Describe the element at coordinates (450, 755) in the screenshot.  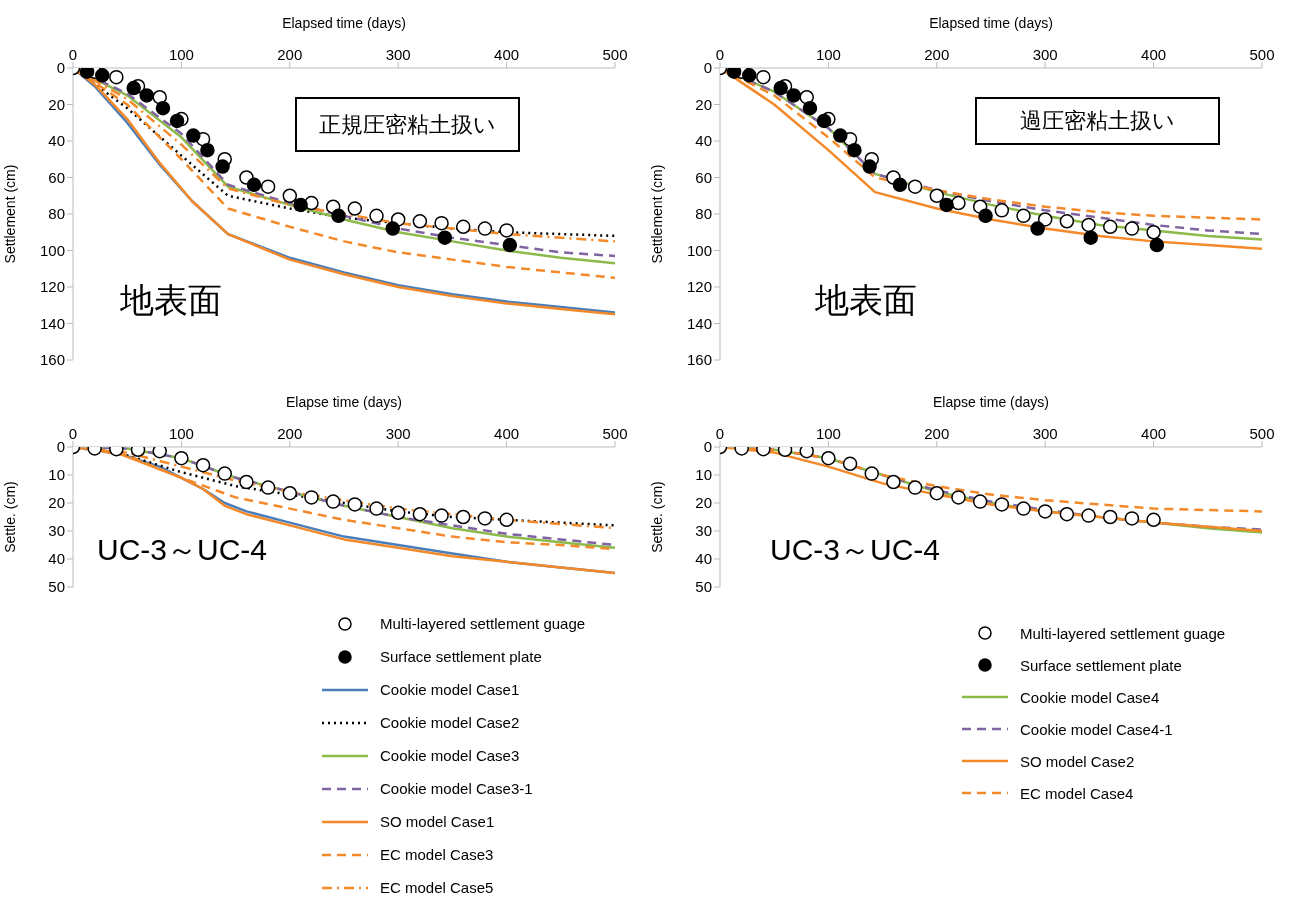
I see `legend-label: Cookie model Case3` at that location.